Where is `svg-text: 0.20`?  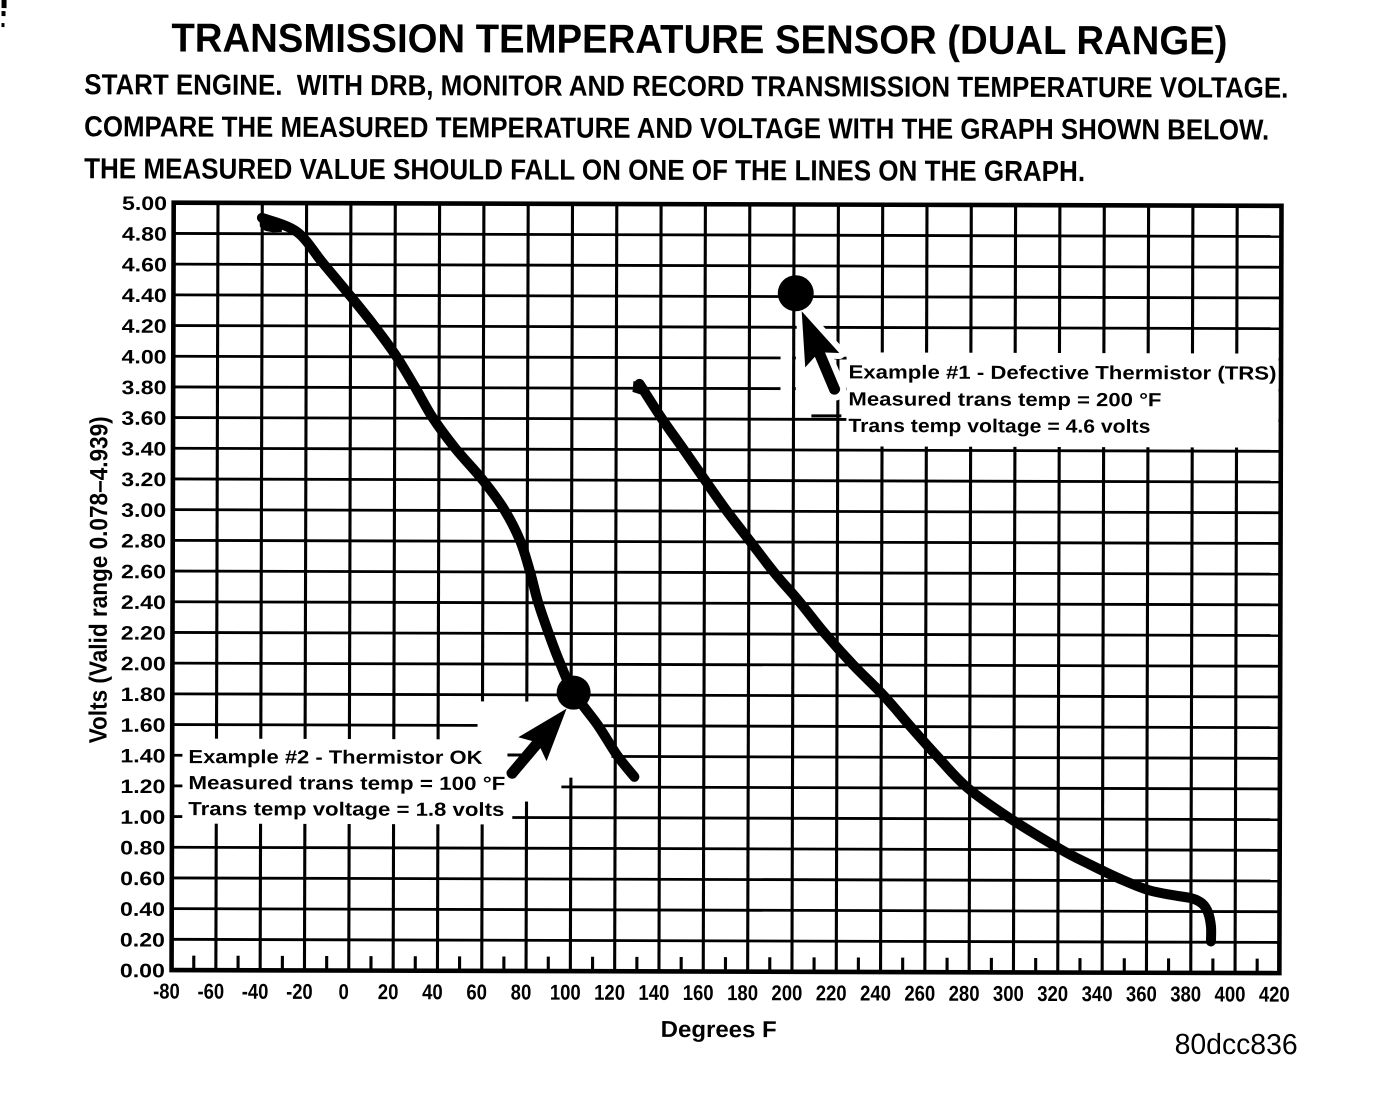 svg-text: 0.20 is located at coordinates (142, 940).